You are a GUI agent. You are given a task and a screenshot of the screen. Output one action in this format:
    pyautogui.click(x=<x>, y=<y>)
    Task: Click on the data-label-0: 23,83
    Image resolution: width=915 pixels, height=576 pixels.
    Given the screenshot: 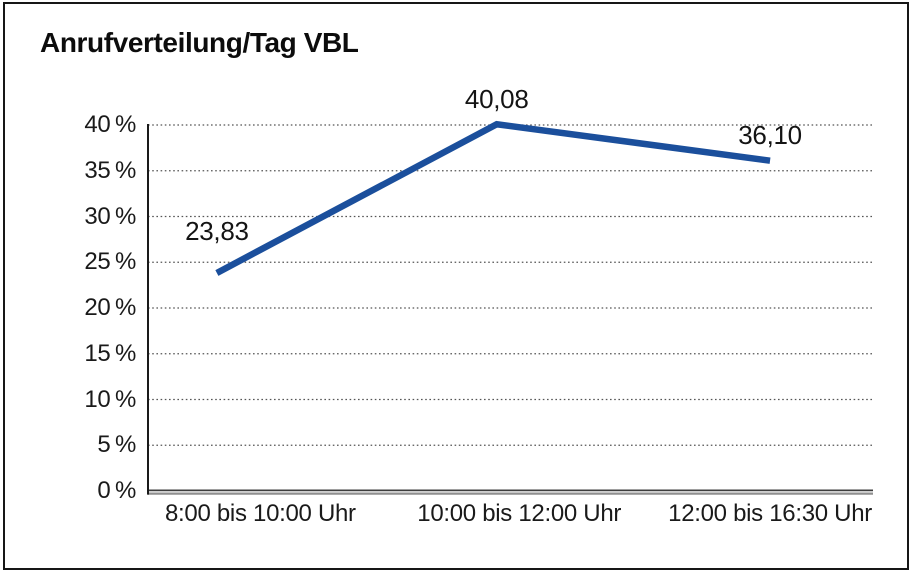 What is the action you would take?
    pyautogui.click(x=217, y=230)
    